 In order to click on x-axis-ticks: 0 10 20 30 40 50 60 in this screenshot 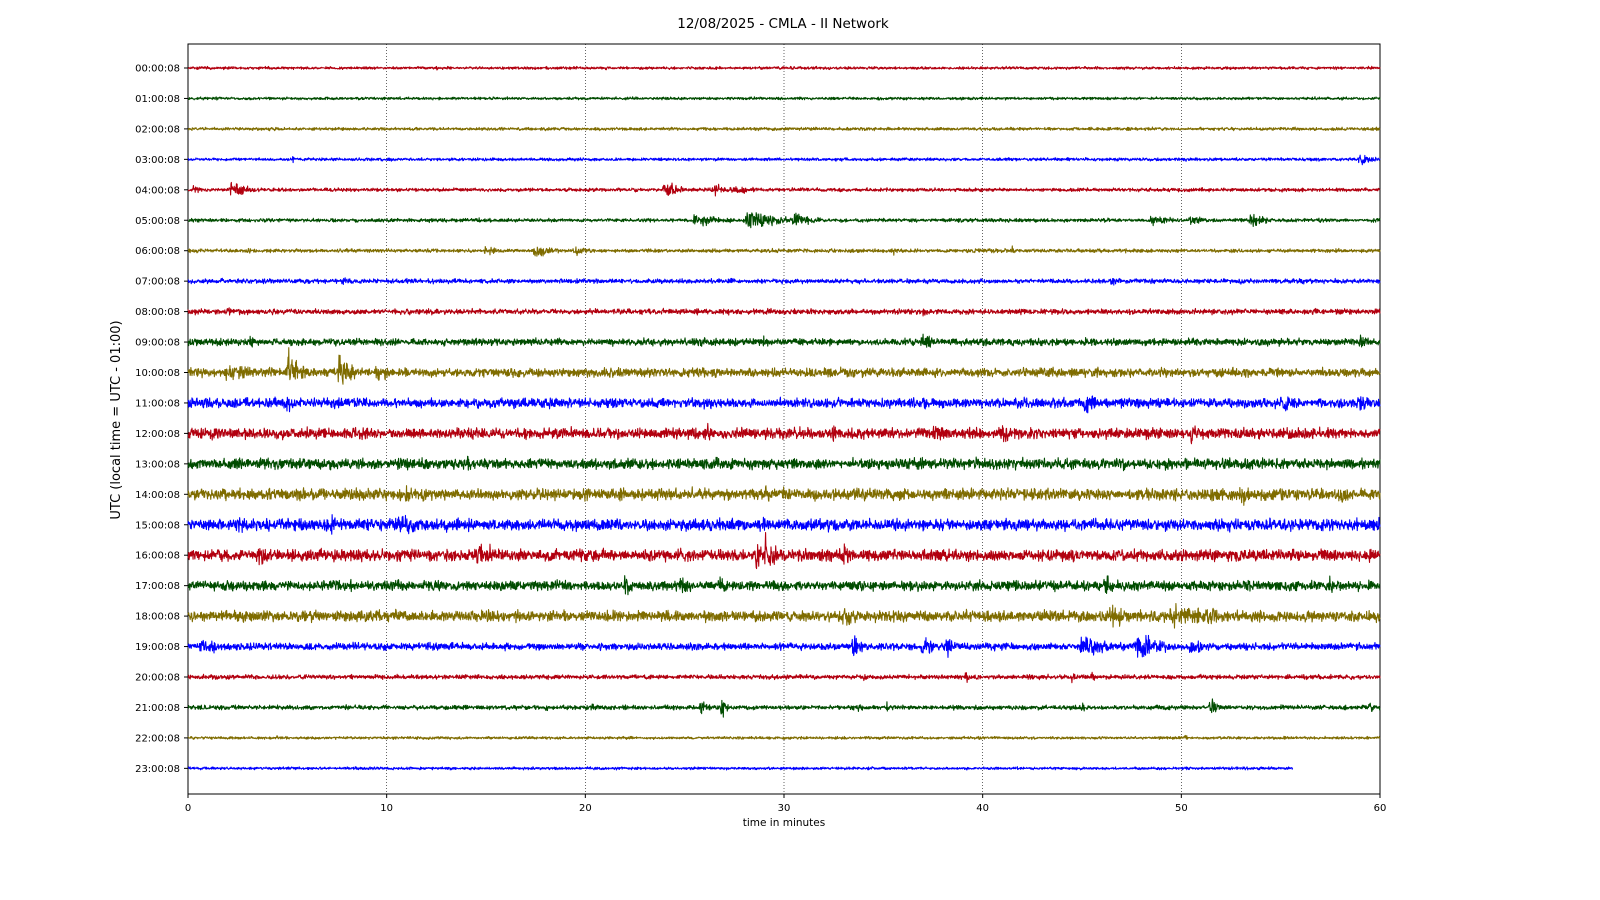, I will do `click(786, 804)`.